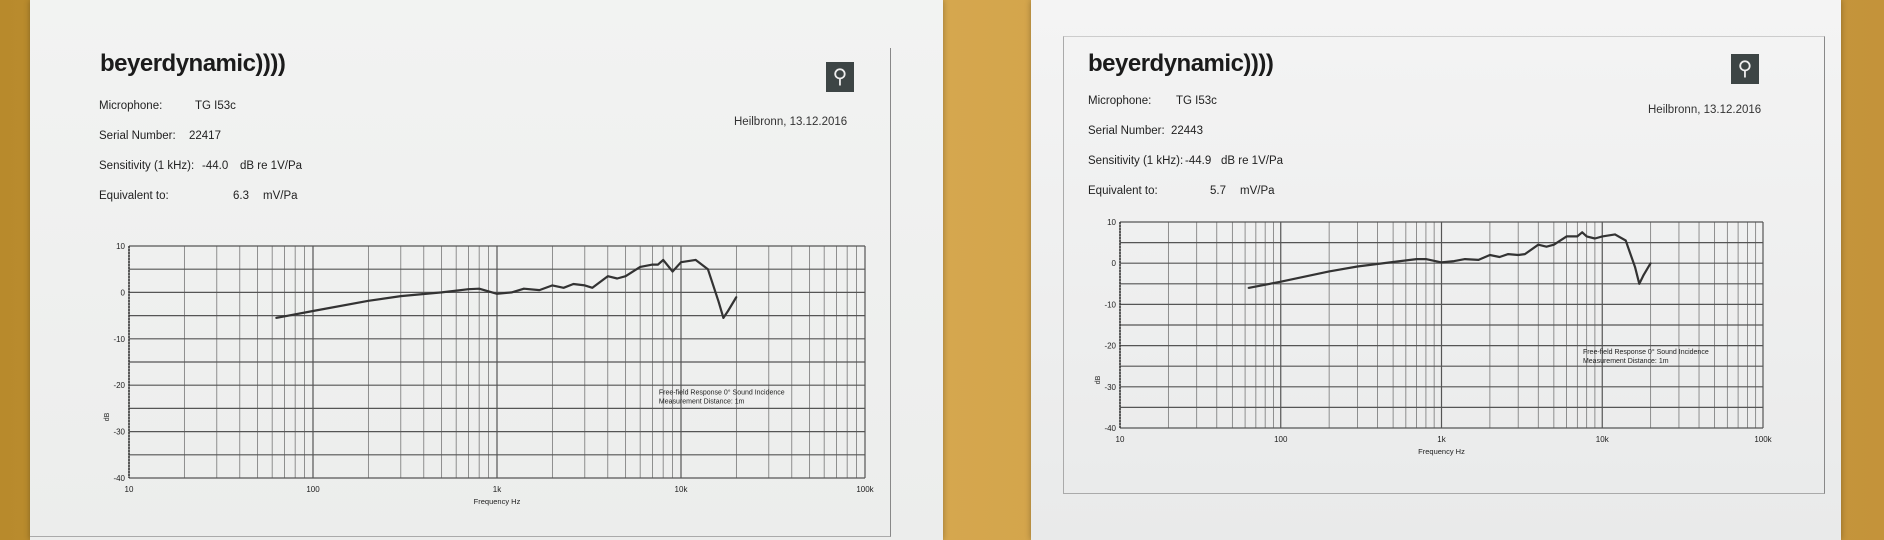 The width and height of the screenshot is (1884, 540). Describe the element at coordinates (1257, 191) in the screenshot. I see `equivalent-unit: mV/Pa` at that location.